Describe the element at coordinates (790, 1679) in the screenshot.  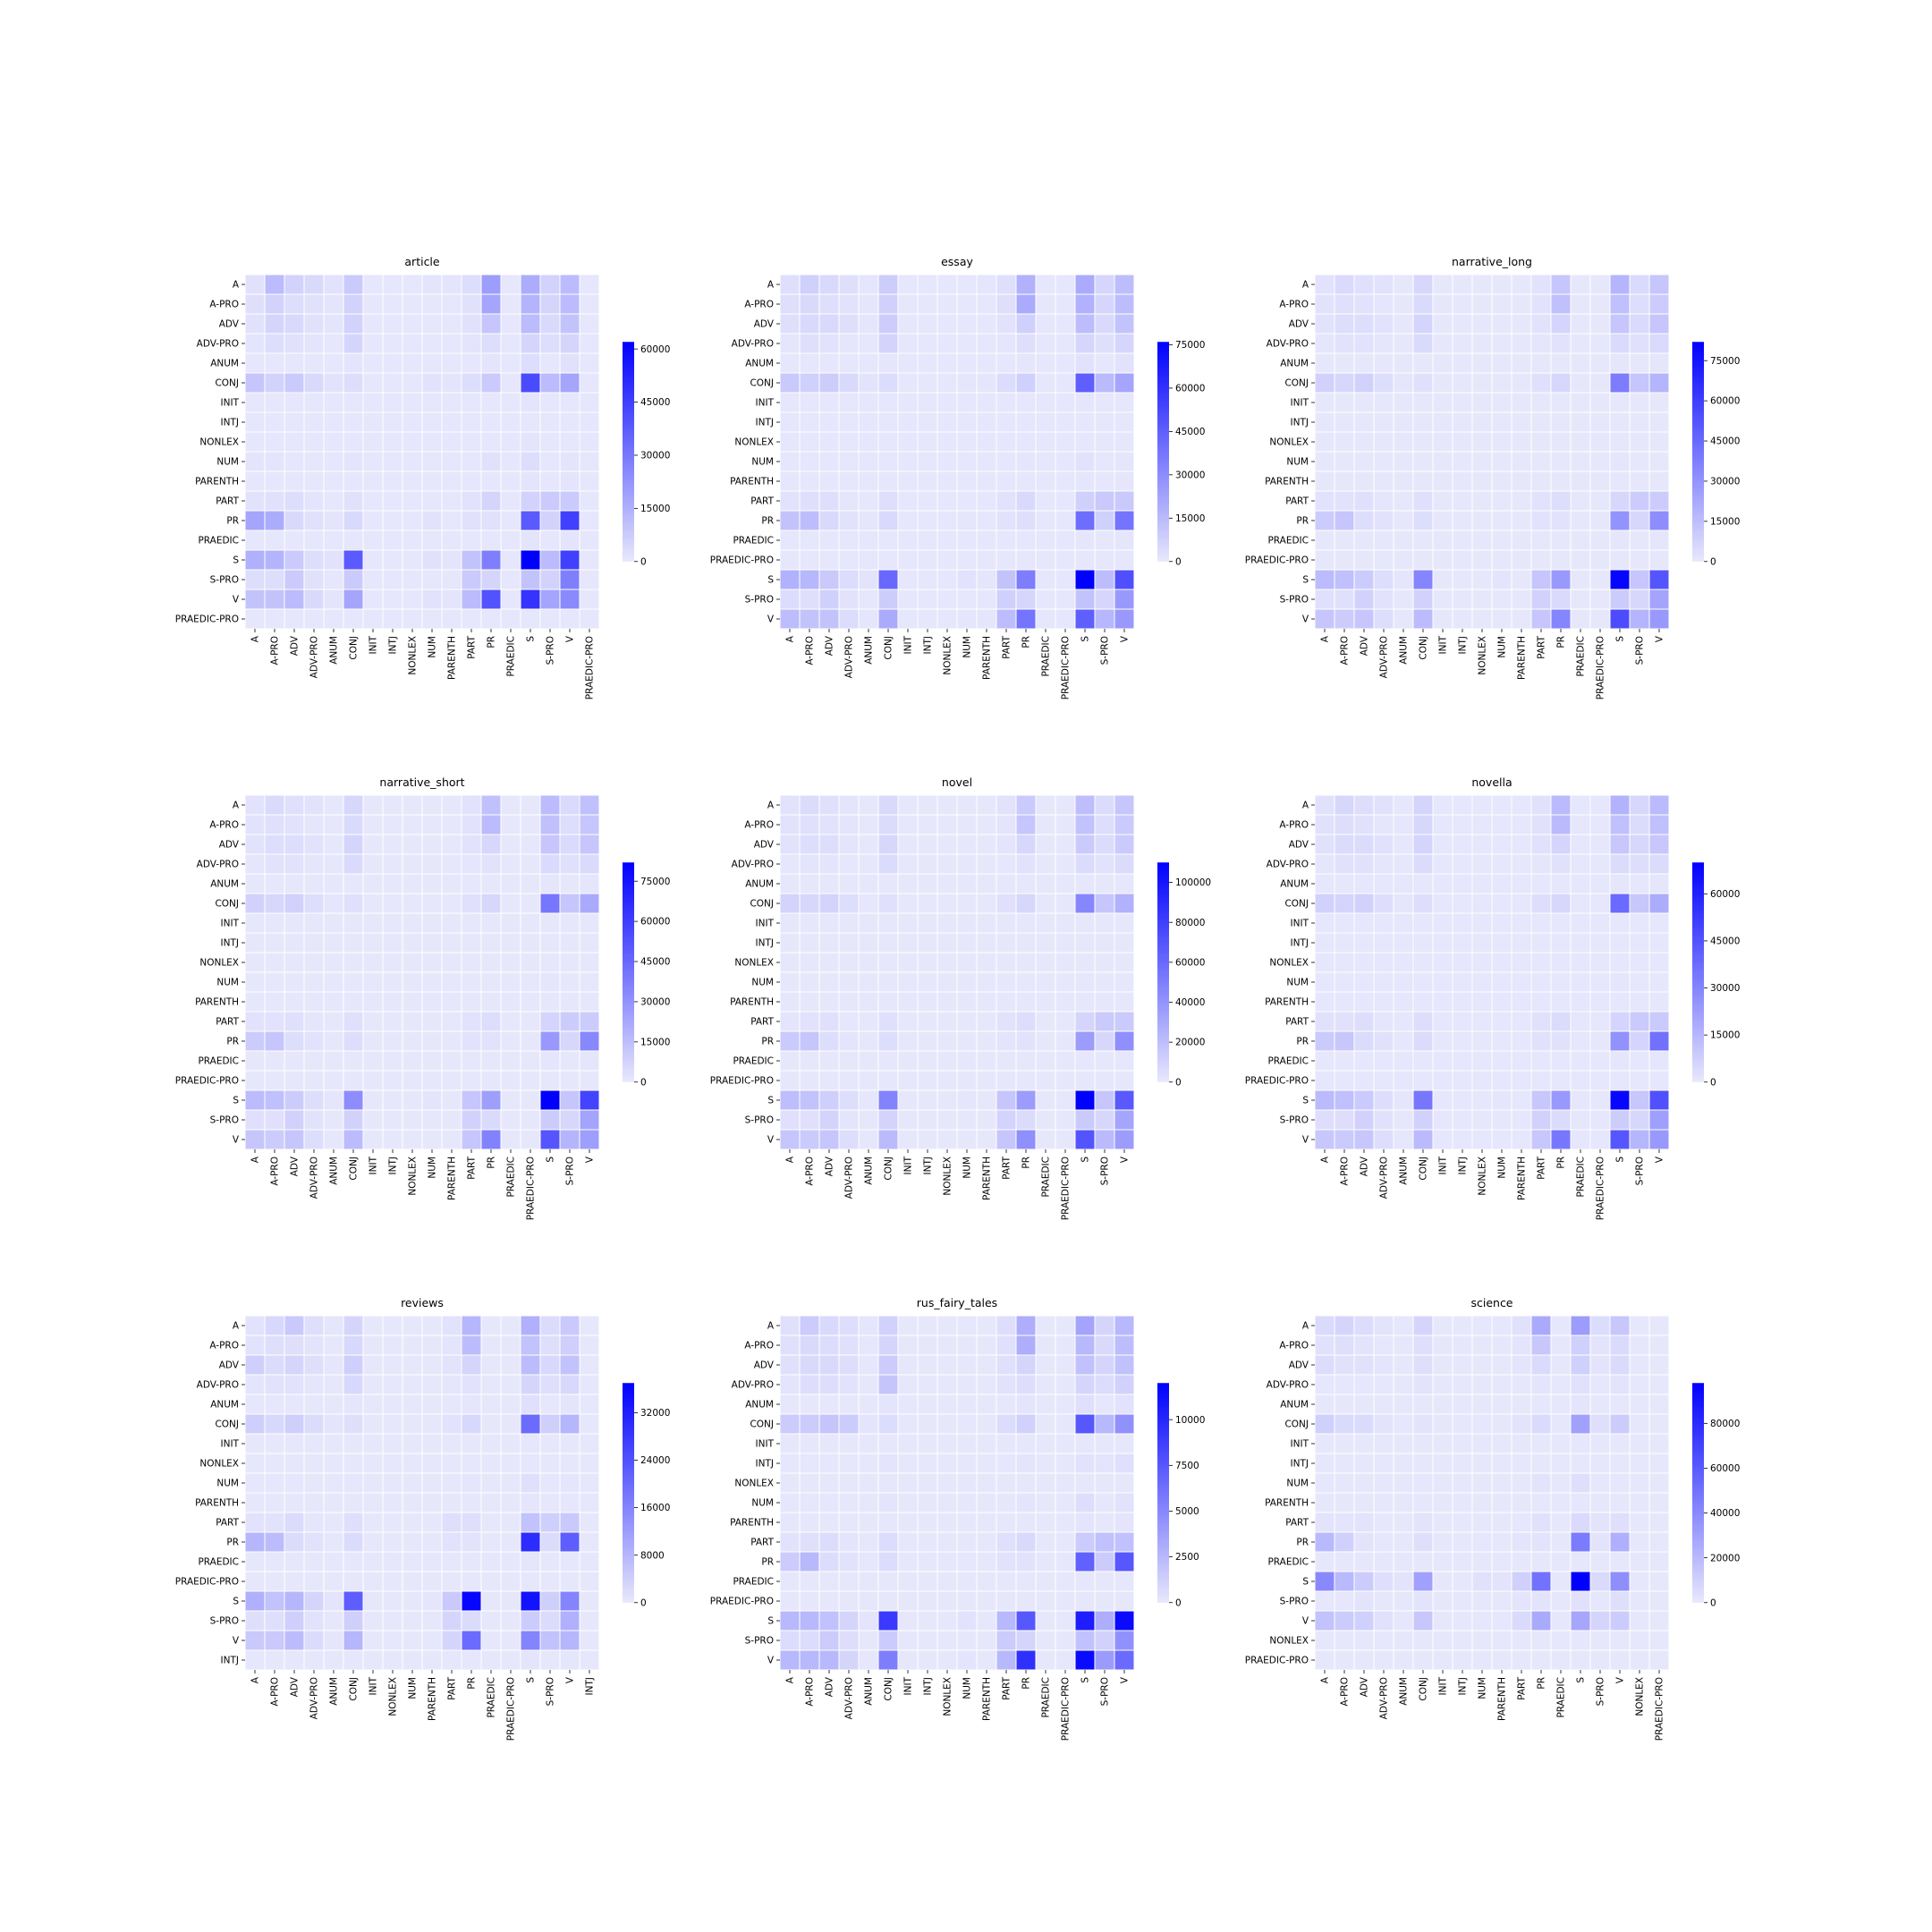
I see `x-tick-label: A` at that location.